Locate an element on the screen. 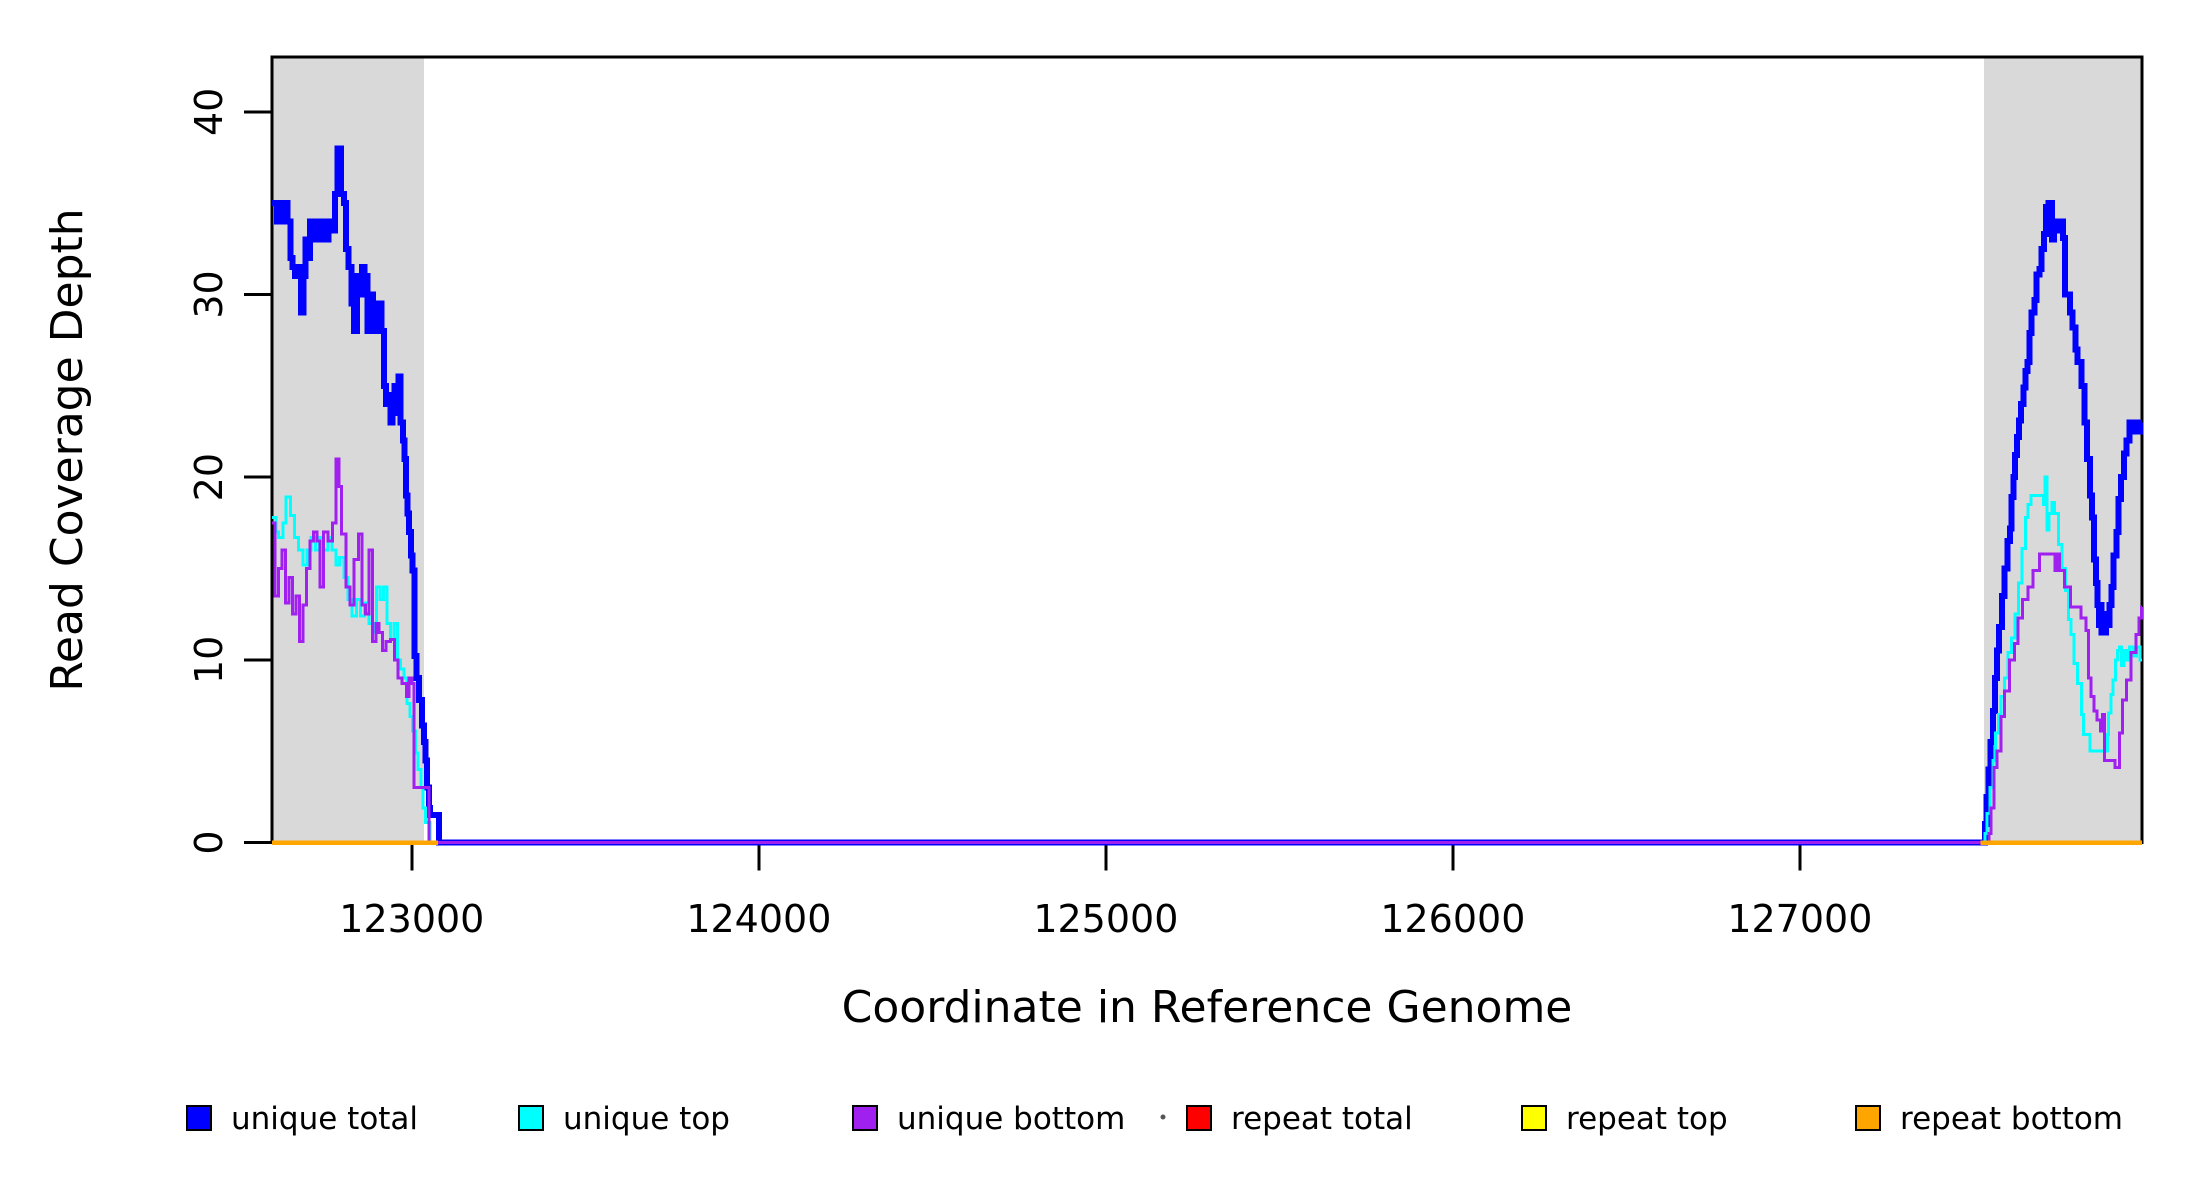  repeat-region-right is located at coordinates (2062, 450).